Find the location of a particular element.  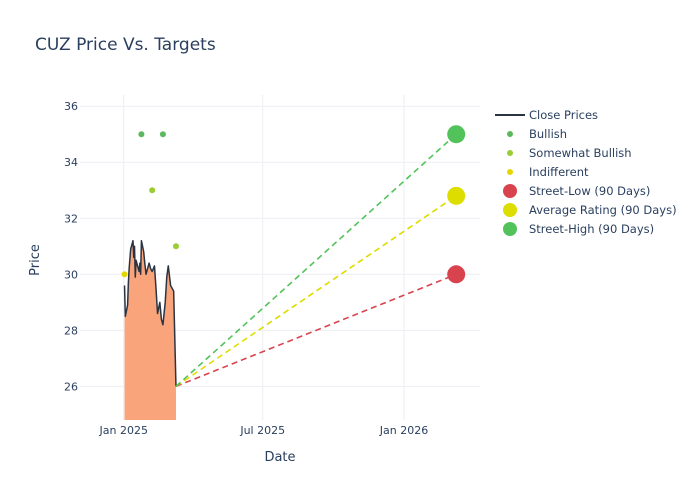

legend-item: Street-Low (90 Days) is located at coordinates (576, 191).